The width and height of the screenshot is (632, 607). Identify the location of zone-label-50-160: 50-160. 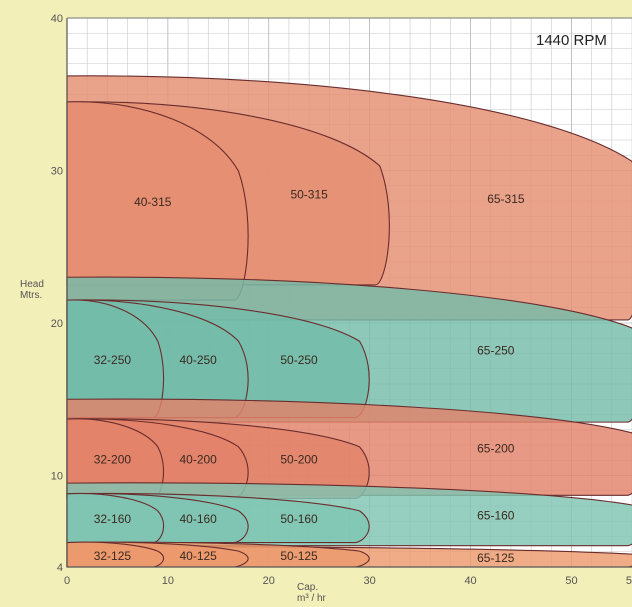
(299, 519).